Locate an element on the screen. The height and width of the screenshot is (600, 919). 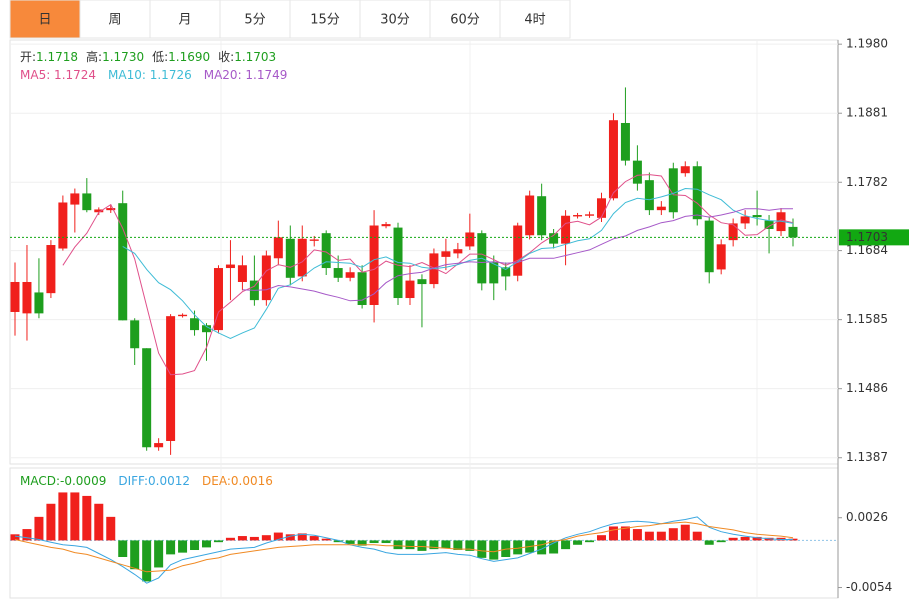
ma-legend-item: MA20: 1.1749 is located at coordinates (246, 75).